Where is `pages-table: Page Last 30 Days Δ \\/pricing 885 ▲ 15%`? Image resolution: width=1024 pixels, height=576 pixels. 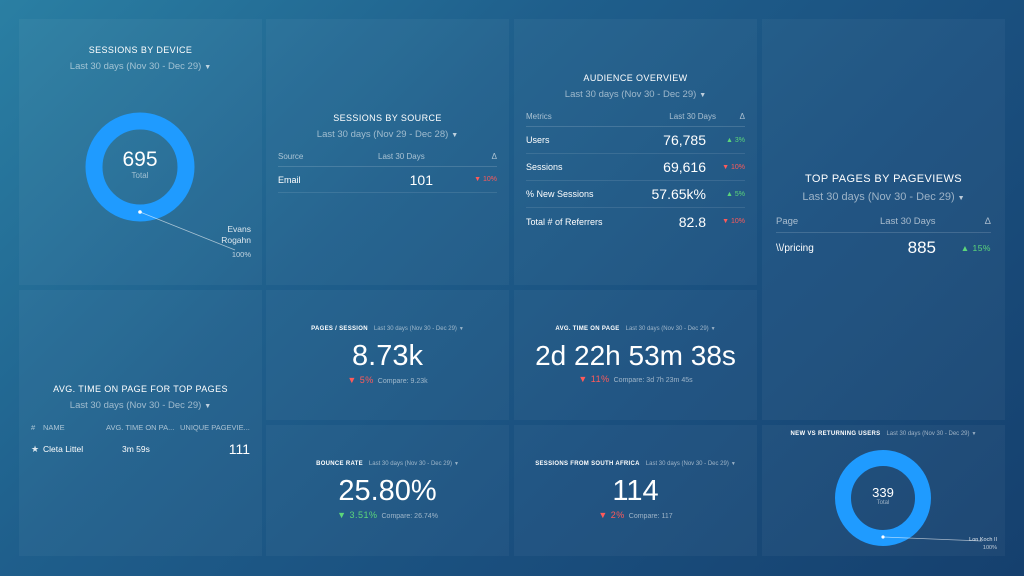 pages-table: Page Last 30 Days Δ \\/pricing 885 ▲ 15% is located at coordinates (883, 239).